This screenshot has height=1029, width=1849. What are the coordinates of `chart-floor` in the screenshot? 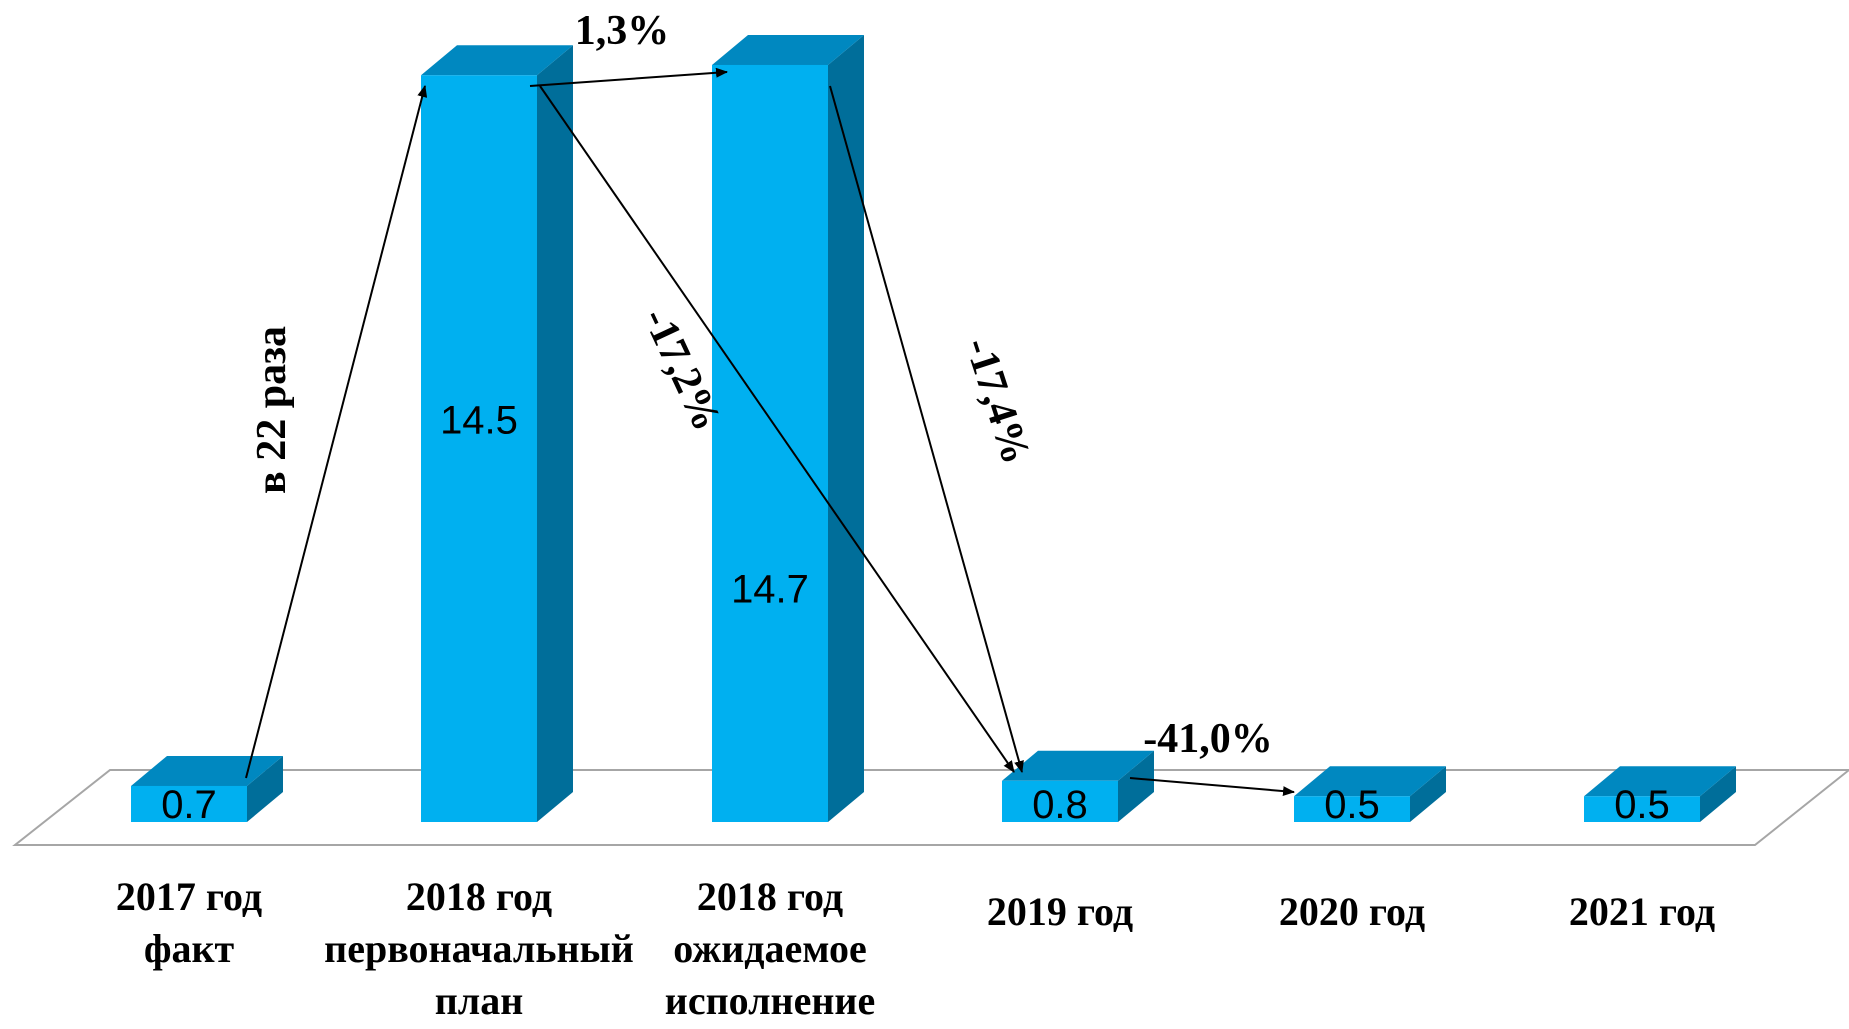 It's located at (930, 807).